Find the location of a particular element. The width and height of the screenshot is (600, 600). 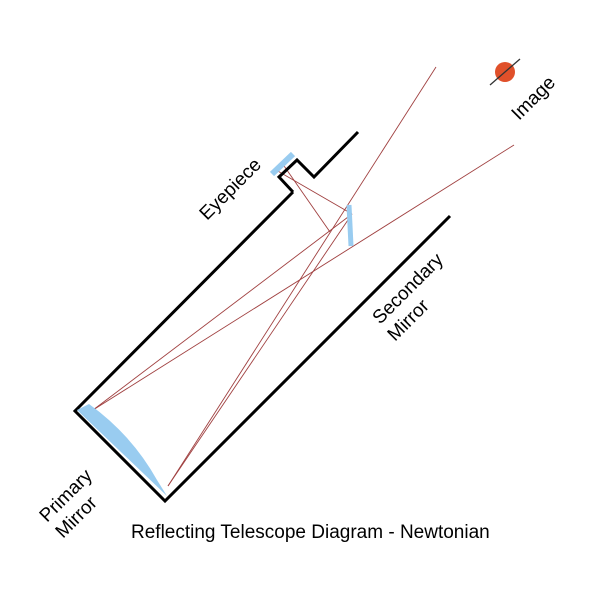

diagram-title: Reflecting Telescope Diagram - Newtonian is located at coordinates (310, 532).